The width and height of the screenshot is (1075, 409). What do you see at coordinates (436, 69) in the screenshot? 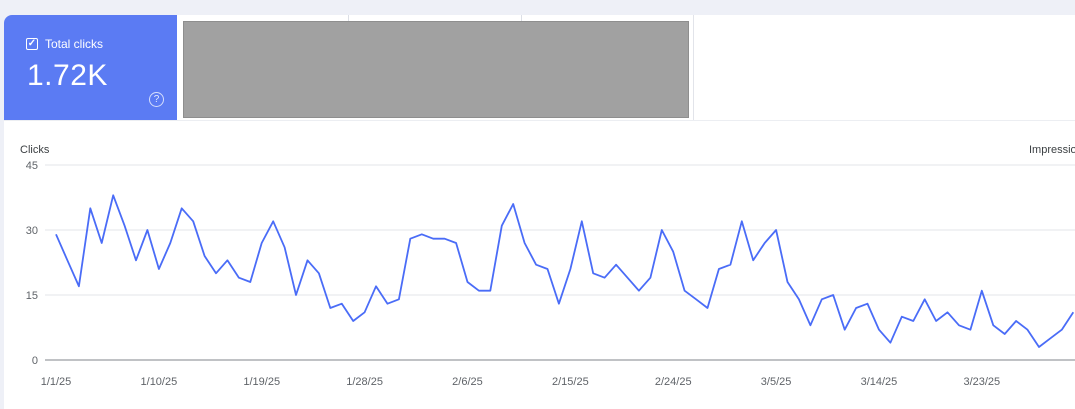
I see `redacted-area` at bounding box center [436, 69].